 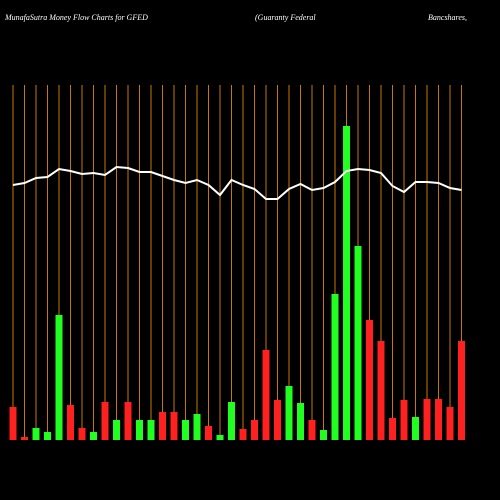 What do you see at coordinates (285, 17) in the screenshot?
I see `chart-title: (Guaranty Federal` at bounding box center [285, 17].